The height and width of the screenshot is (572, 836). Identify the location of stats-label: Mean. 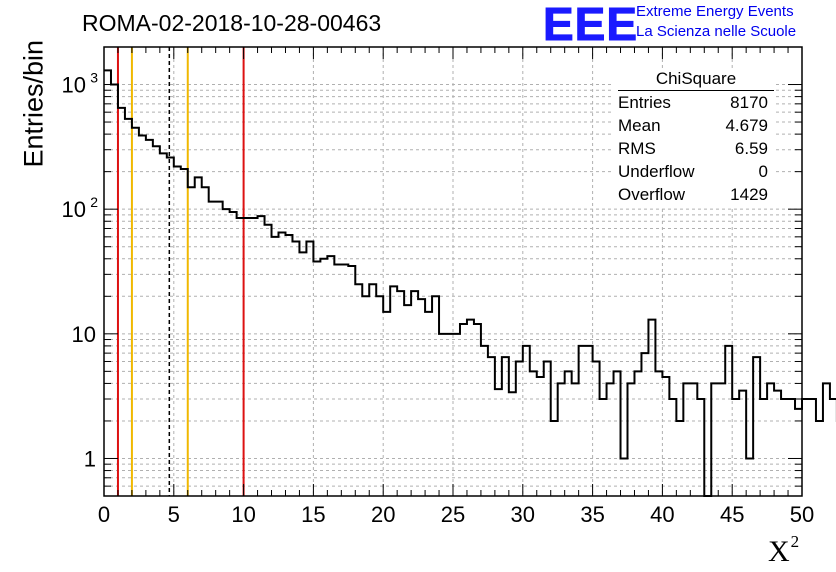
(639, 125).